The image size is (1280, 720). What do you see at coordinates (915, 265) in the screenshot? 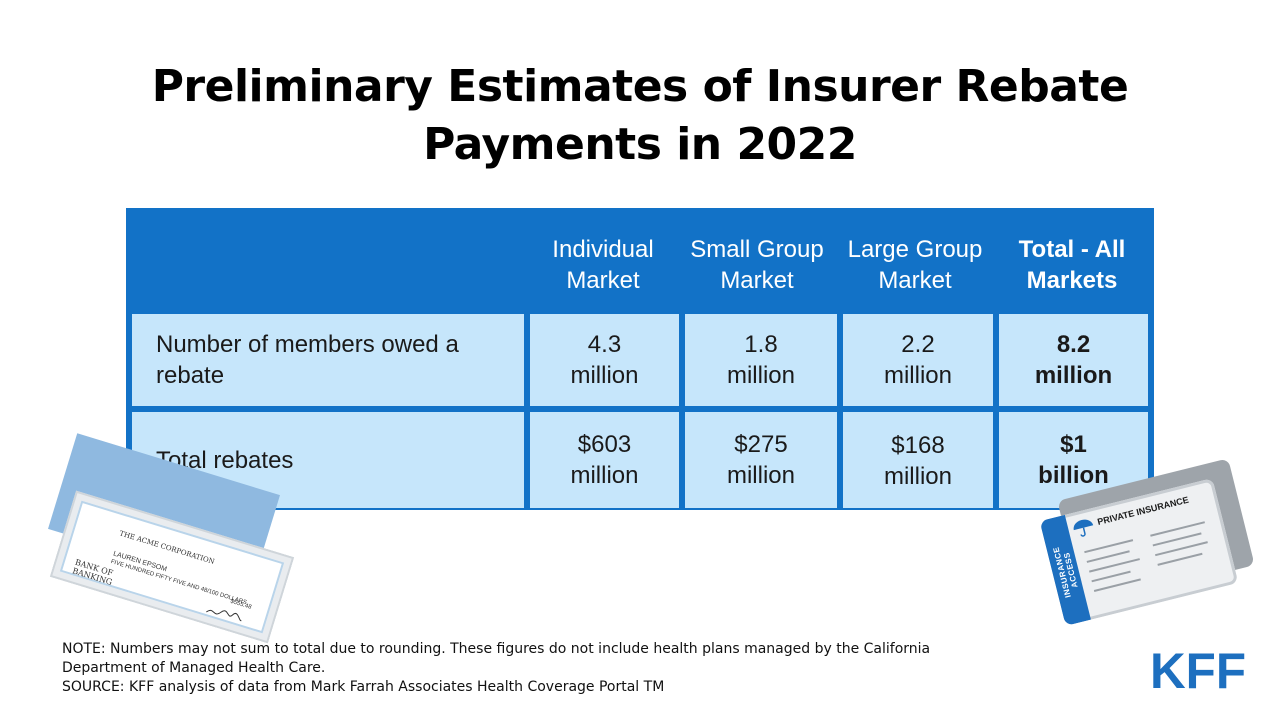
I see `column-header-large-group: Large Group Market` at bounding box center [915, 265].